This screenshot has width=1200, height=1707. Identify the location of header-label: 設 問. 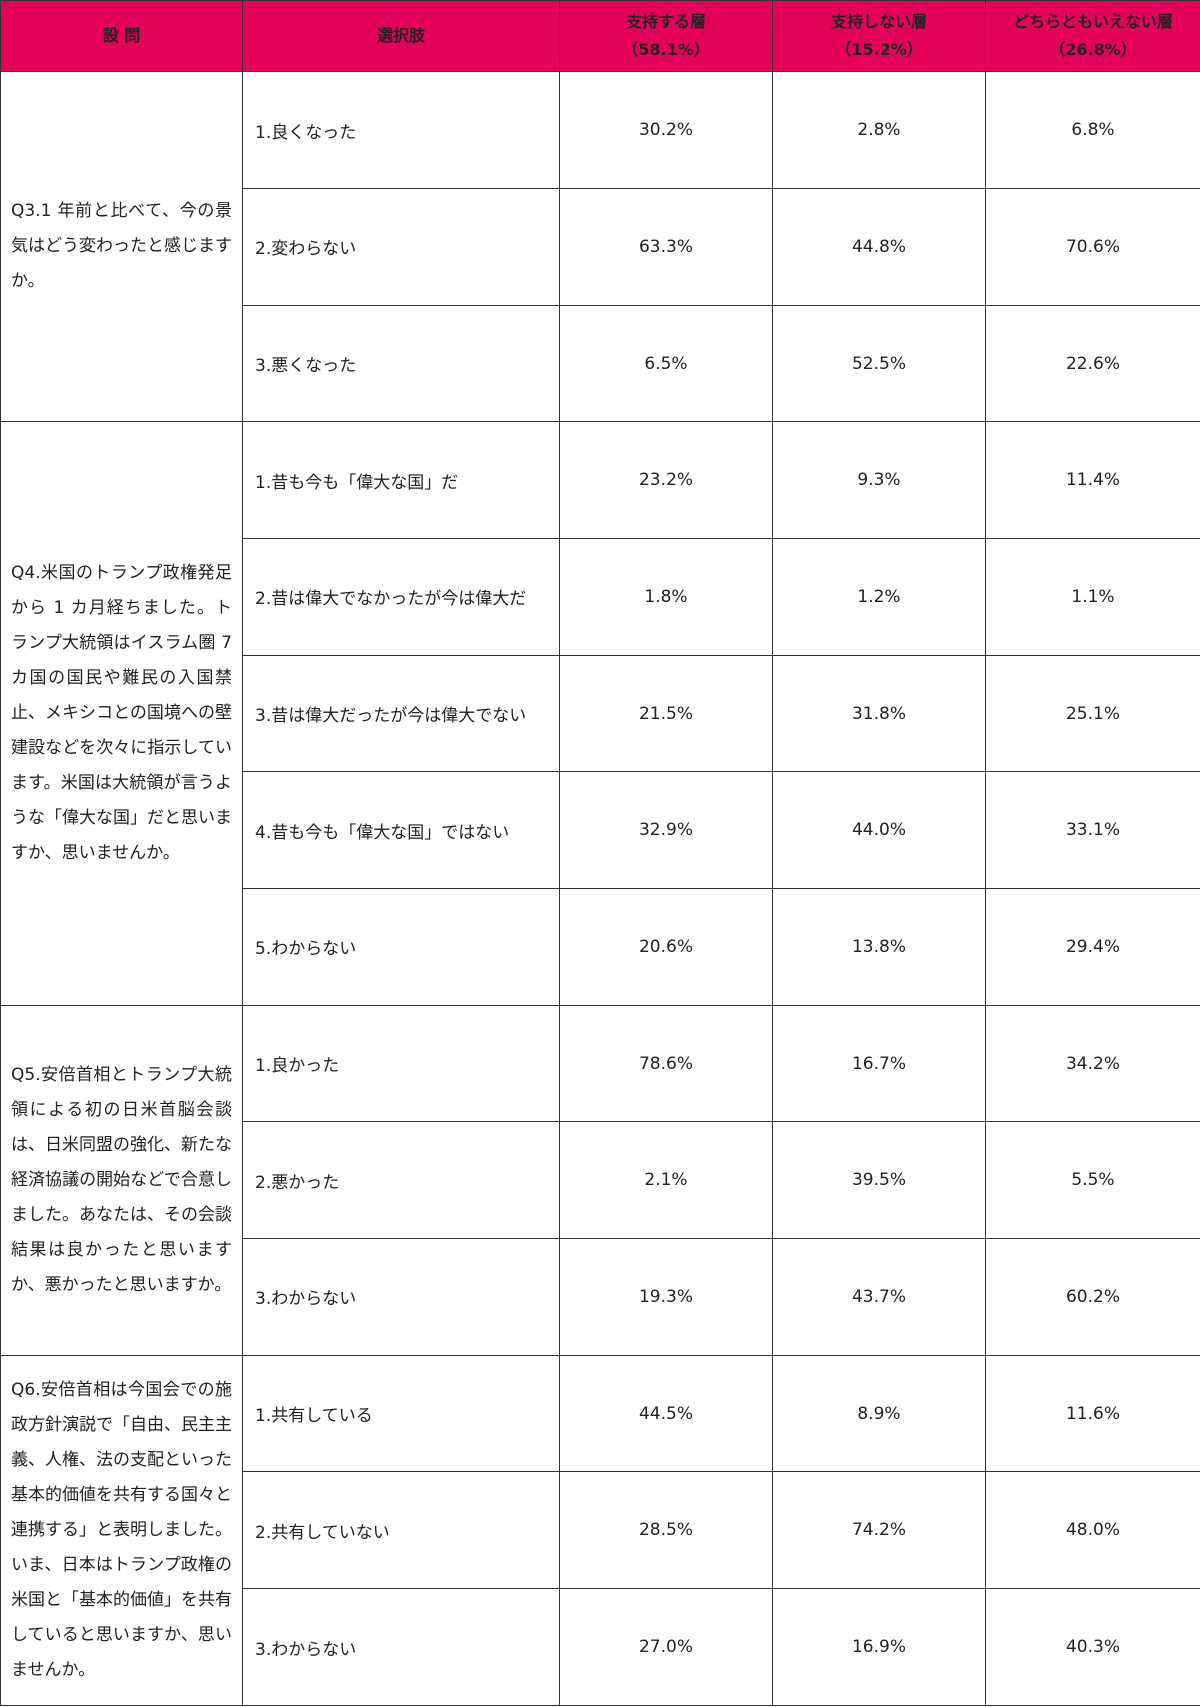
(121, 36).